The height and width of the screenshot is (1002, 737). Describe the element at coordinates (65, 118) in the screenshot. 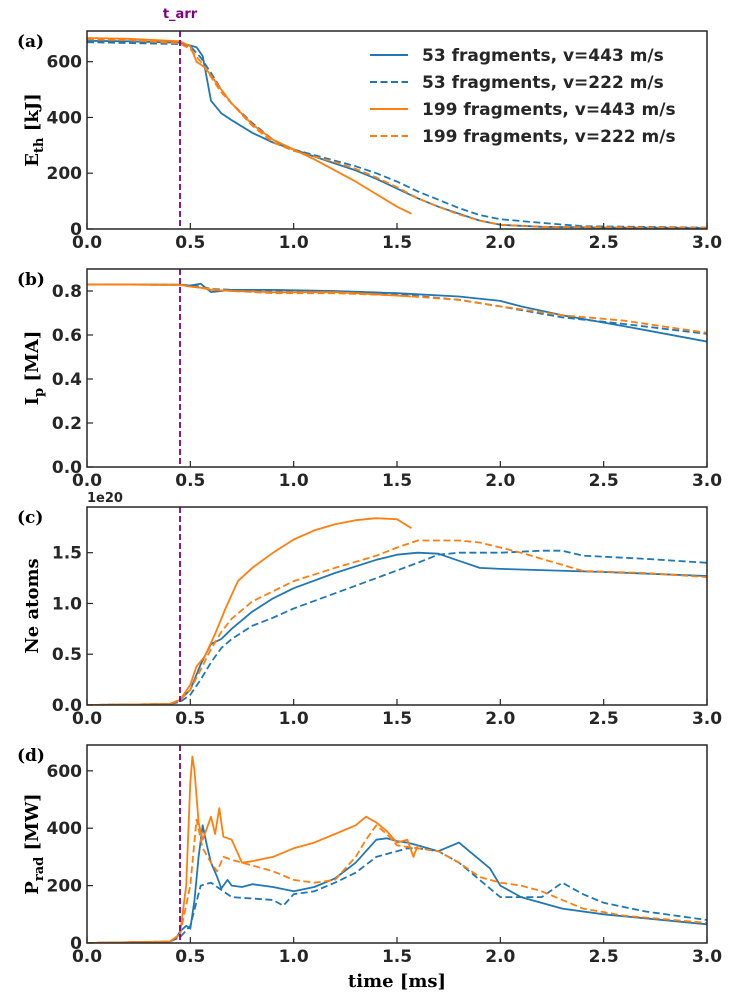

I see `panel-a-y-tick-label: 400` at that location.